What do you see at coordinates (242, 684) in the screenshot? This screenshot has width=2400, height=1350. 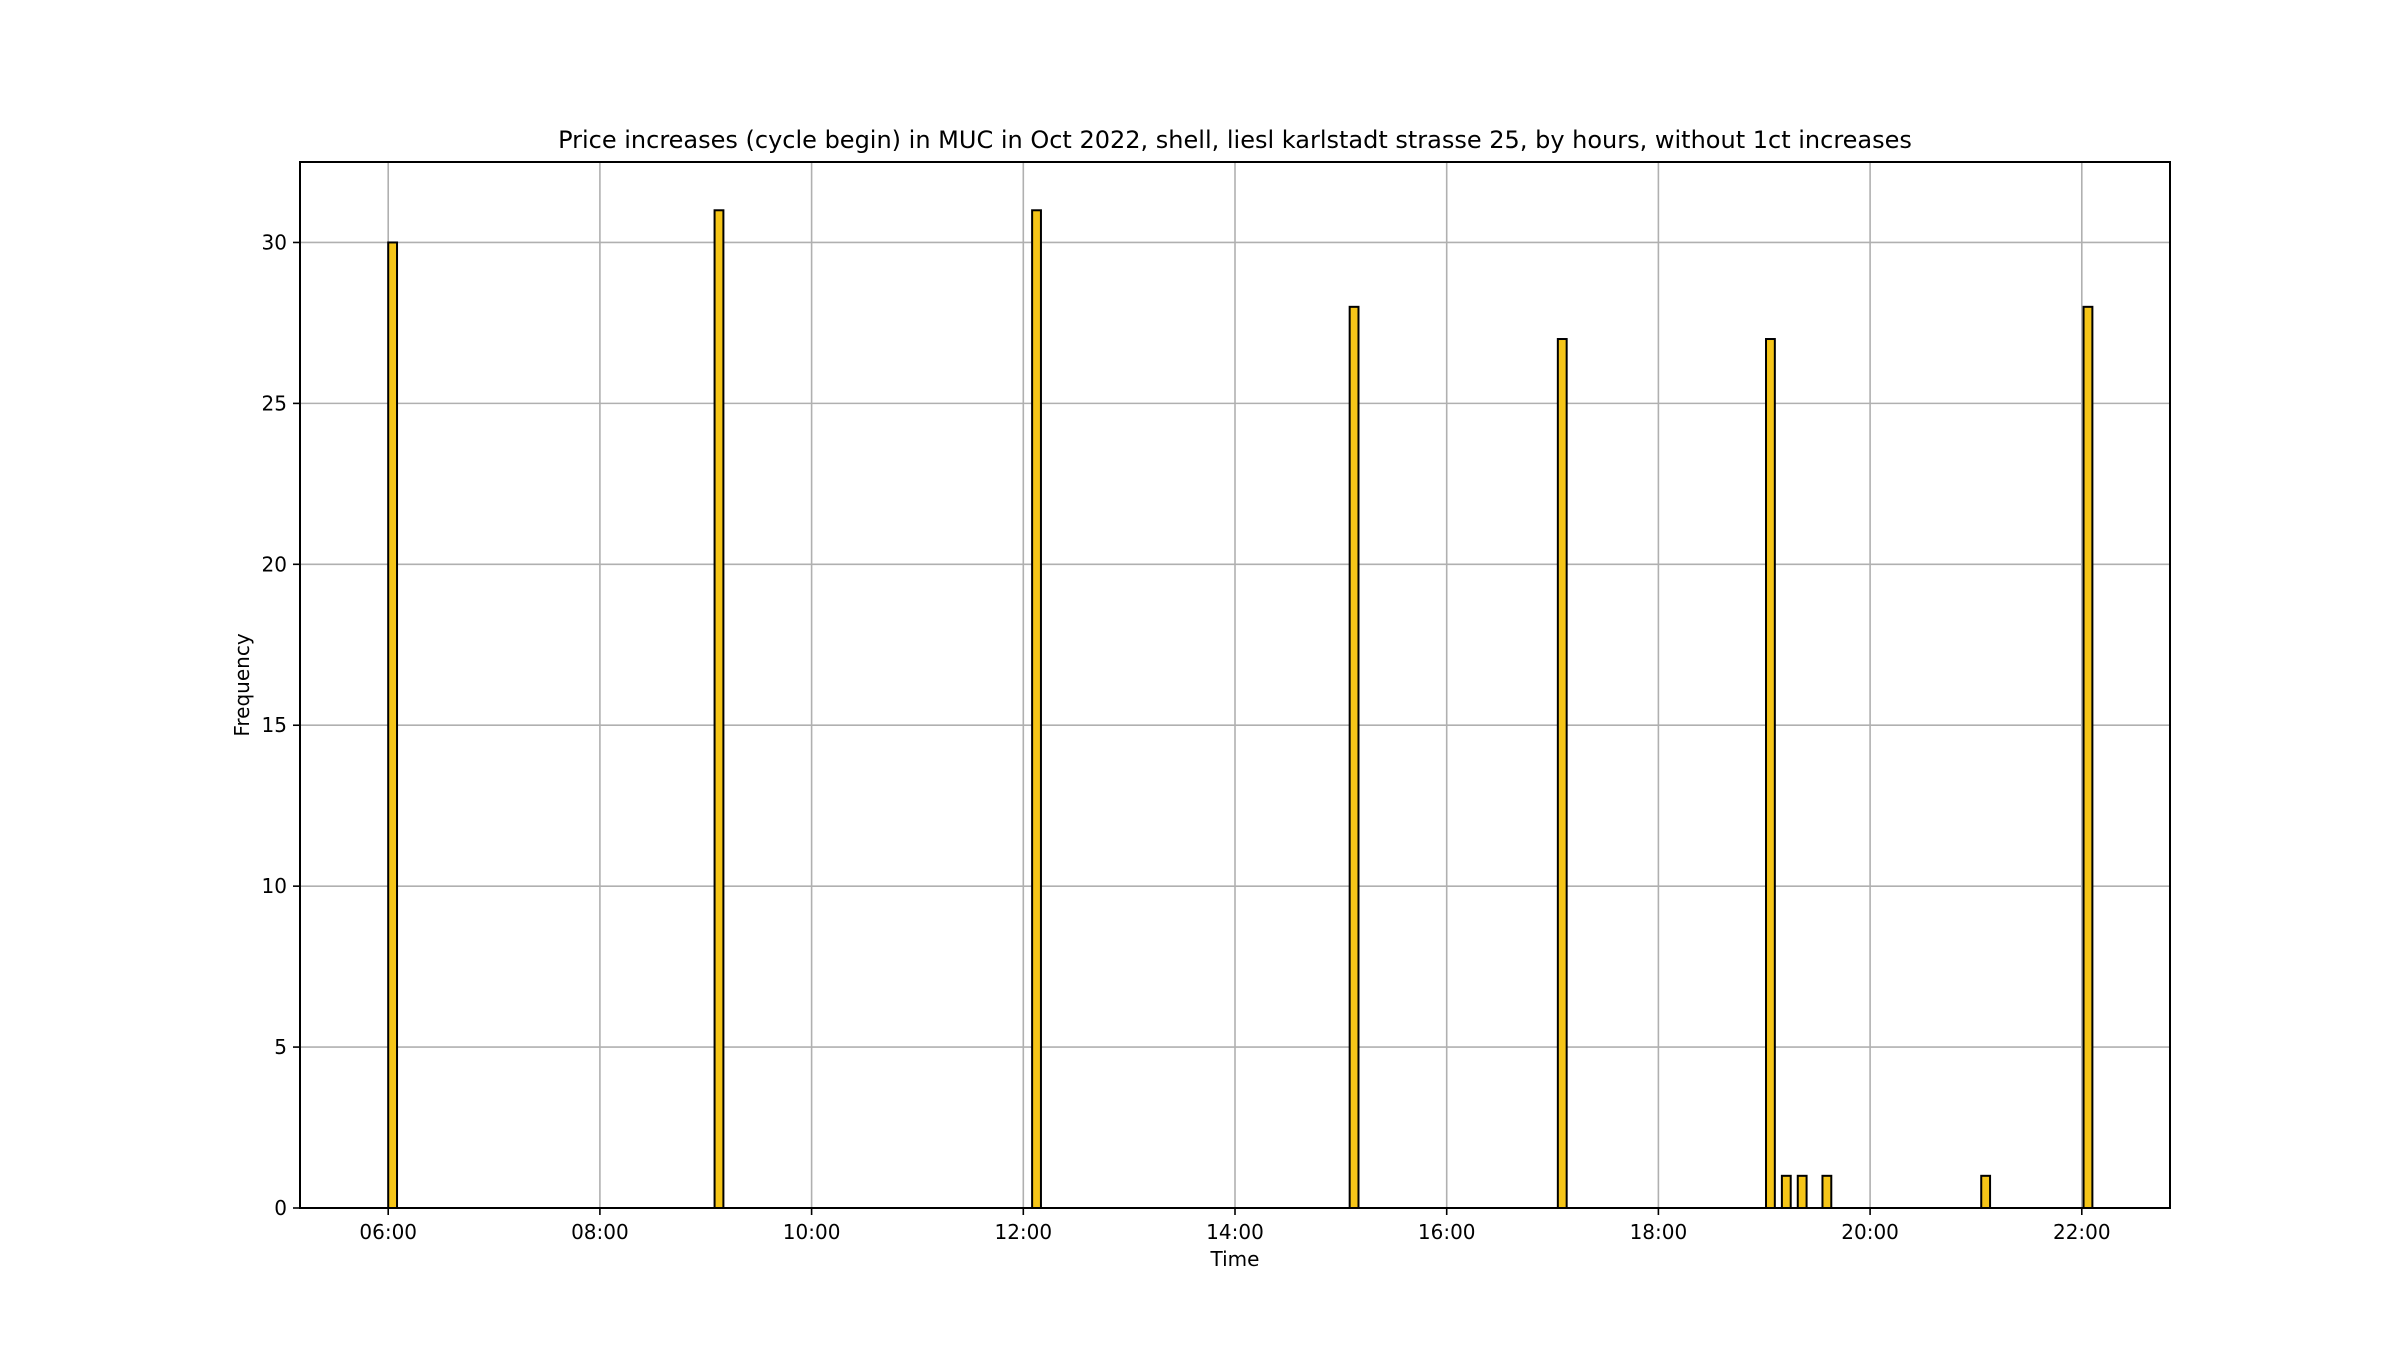 I see `y-axis-label: Frequency` at bounding box center [242, 684].